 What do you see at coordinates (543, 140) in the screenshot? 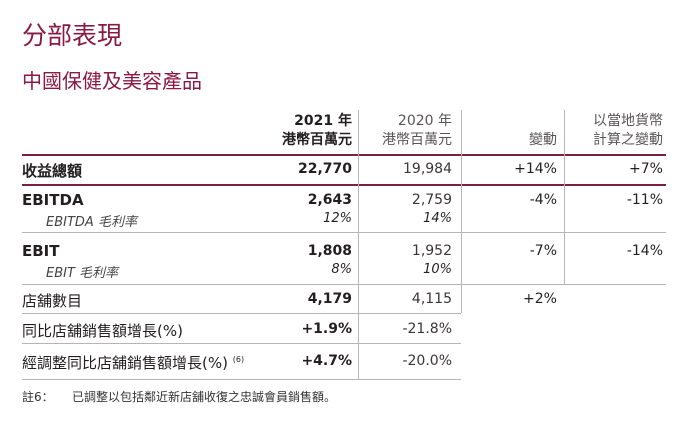
I see `header-change: 變動` at bounding box center [543, 140].